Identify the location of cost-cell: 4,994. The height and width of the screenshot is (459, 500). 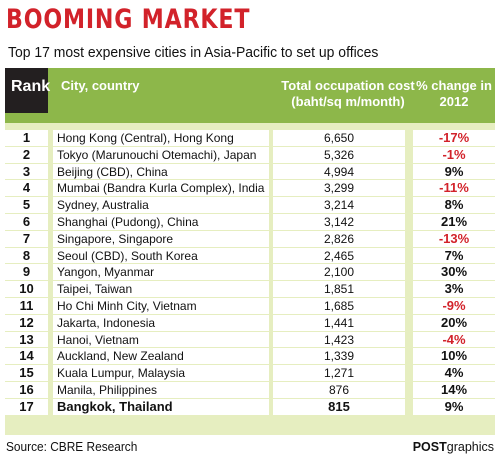
(339, 172).